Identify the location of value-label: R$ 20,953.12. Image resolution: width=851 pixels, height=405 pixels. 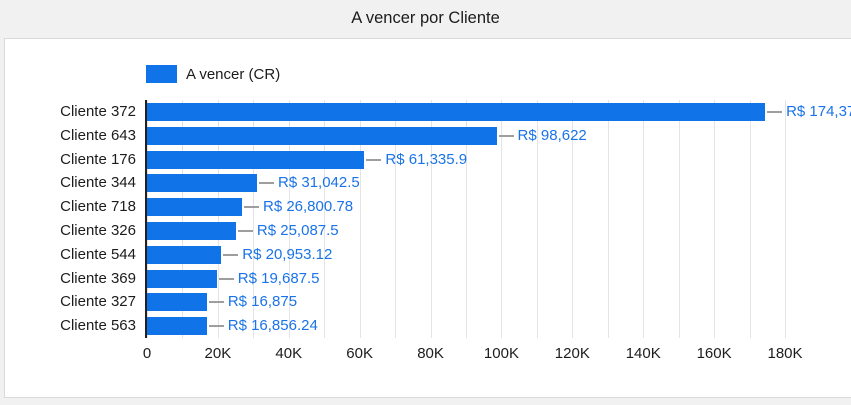
(287, 254).